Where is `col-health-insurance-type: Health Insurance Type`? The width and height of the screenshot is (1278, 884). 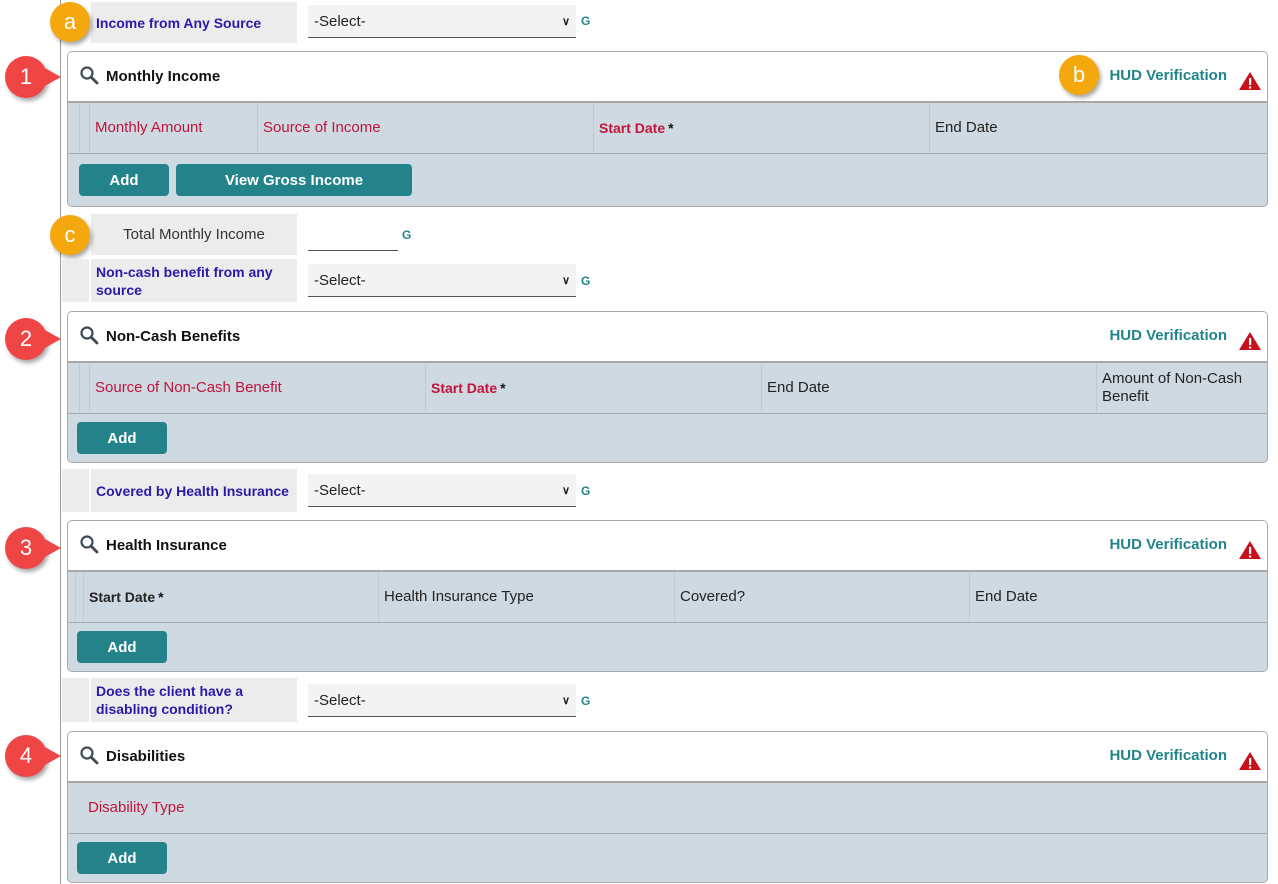
col-health-insurance-type: Health Insurance Type is located at coordinates (456, 597).